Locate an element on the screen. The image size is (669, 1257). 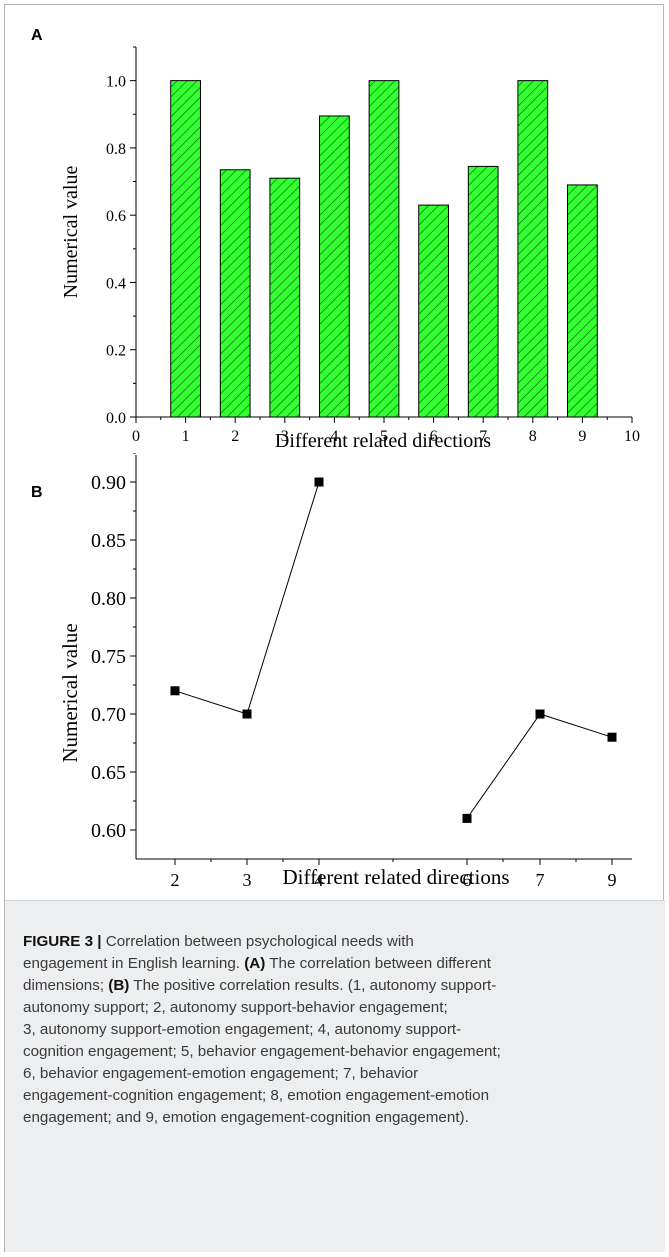
caption-text: dimensions; is located at coordinates (66, 985).